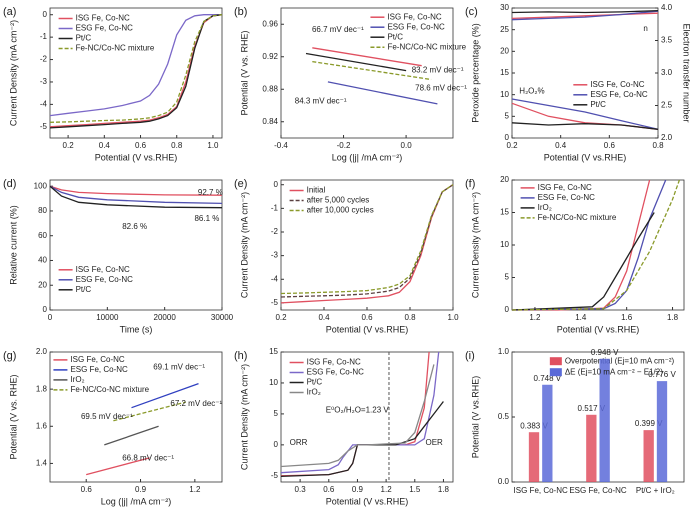 The width and height of the screenshot is (692, 517). What do you see at coordinates (504, 351) in the screenshot?
I see `y-tick-label: 1.0` at bounding box center [504, 351].